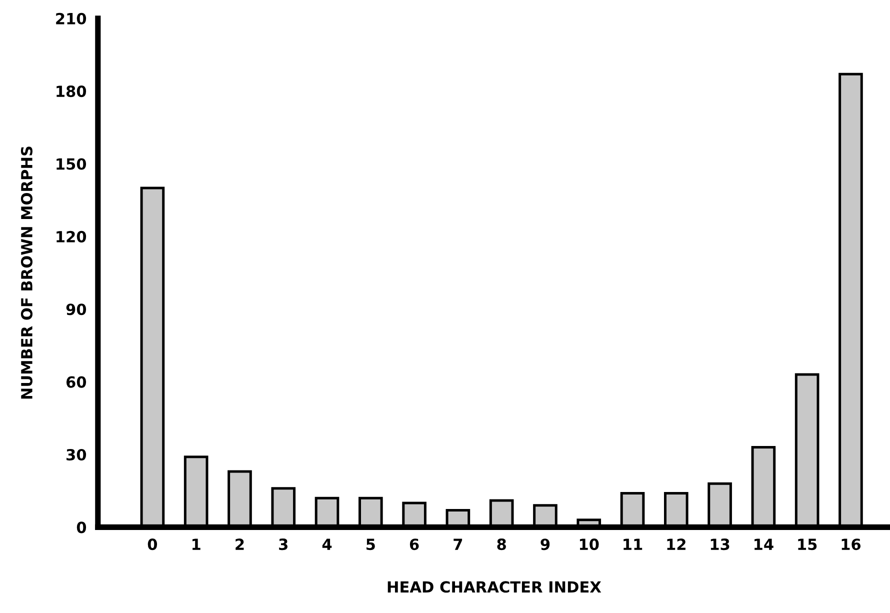 This screenshot has width=890, height=613. Describe the element at coordinates (458, 544) in the screenshot. I see `x-tick-label: 7` at that location.